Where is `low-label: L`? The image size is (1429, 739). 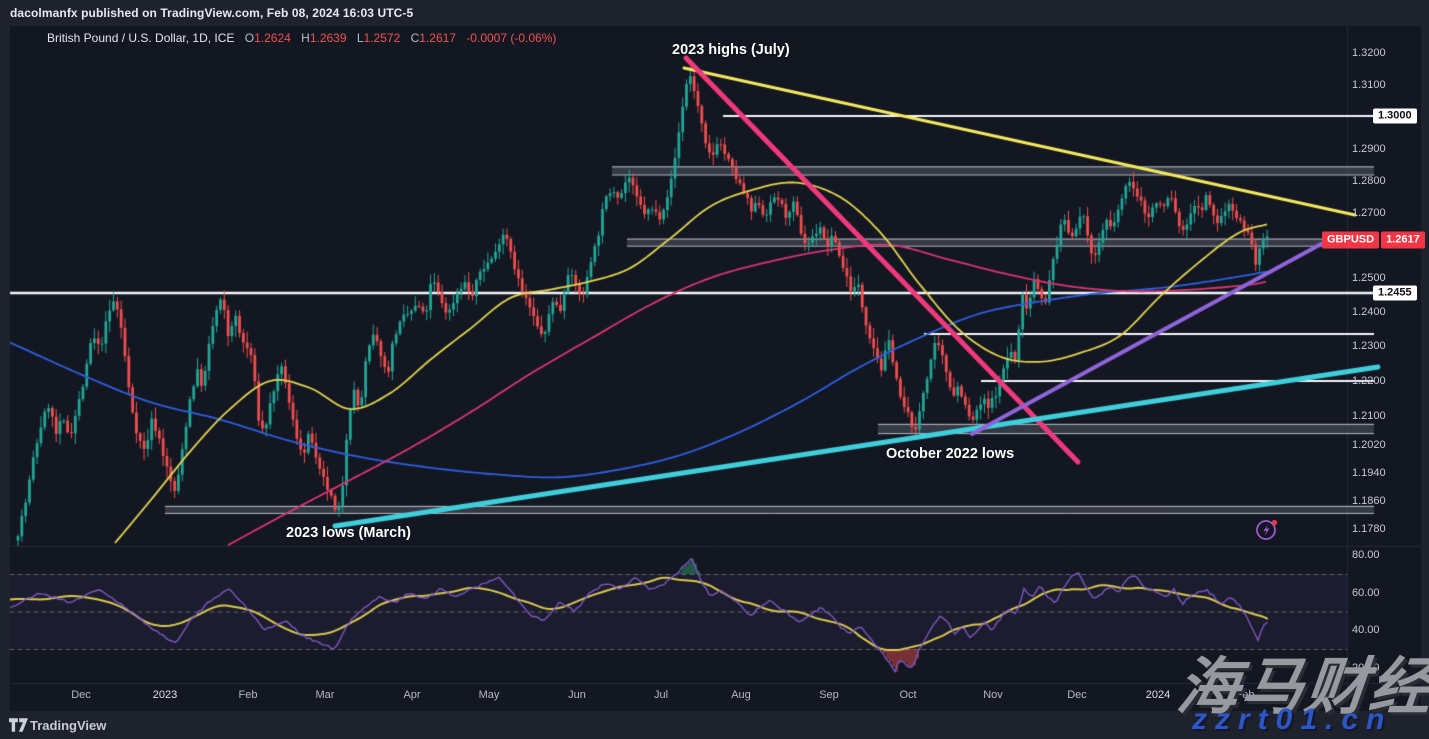 low-label: L is located at coordinates (360, 38).